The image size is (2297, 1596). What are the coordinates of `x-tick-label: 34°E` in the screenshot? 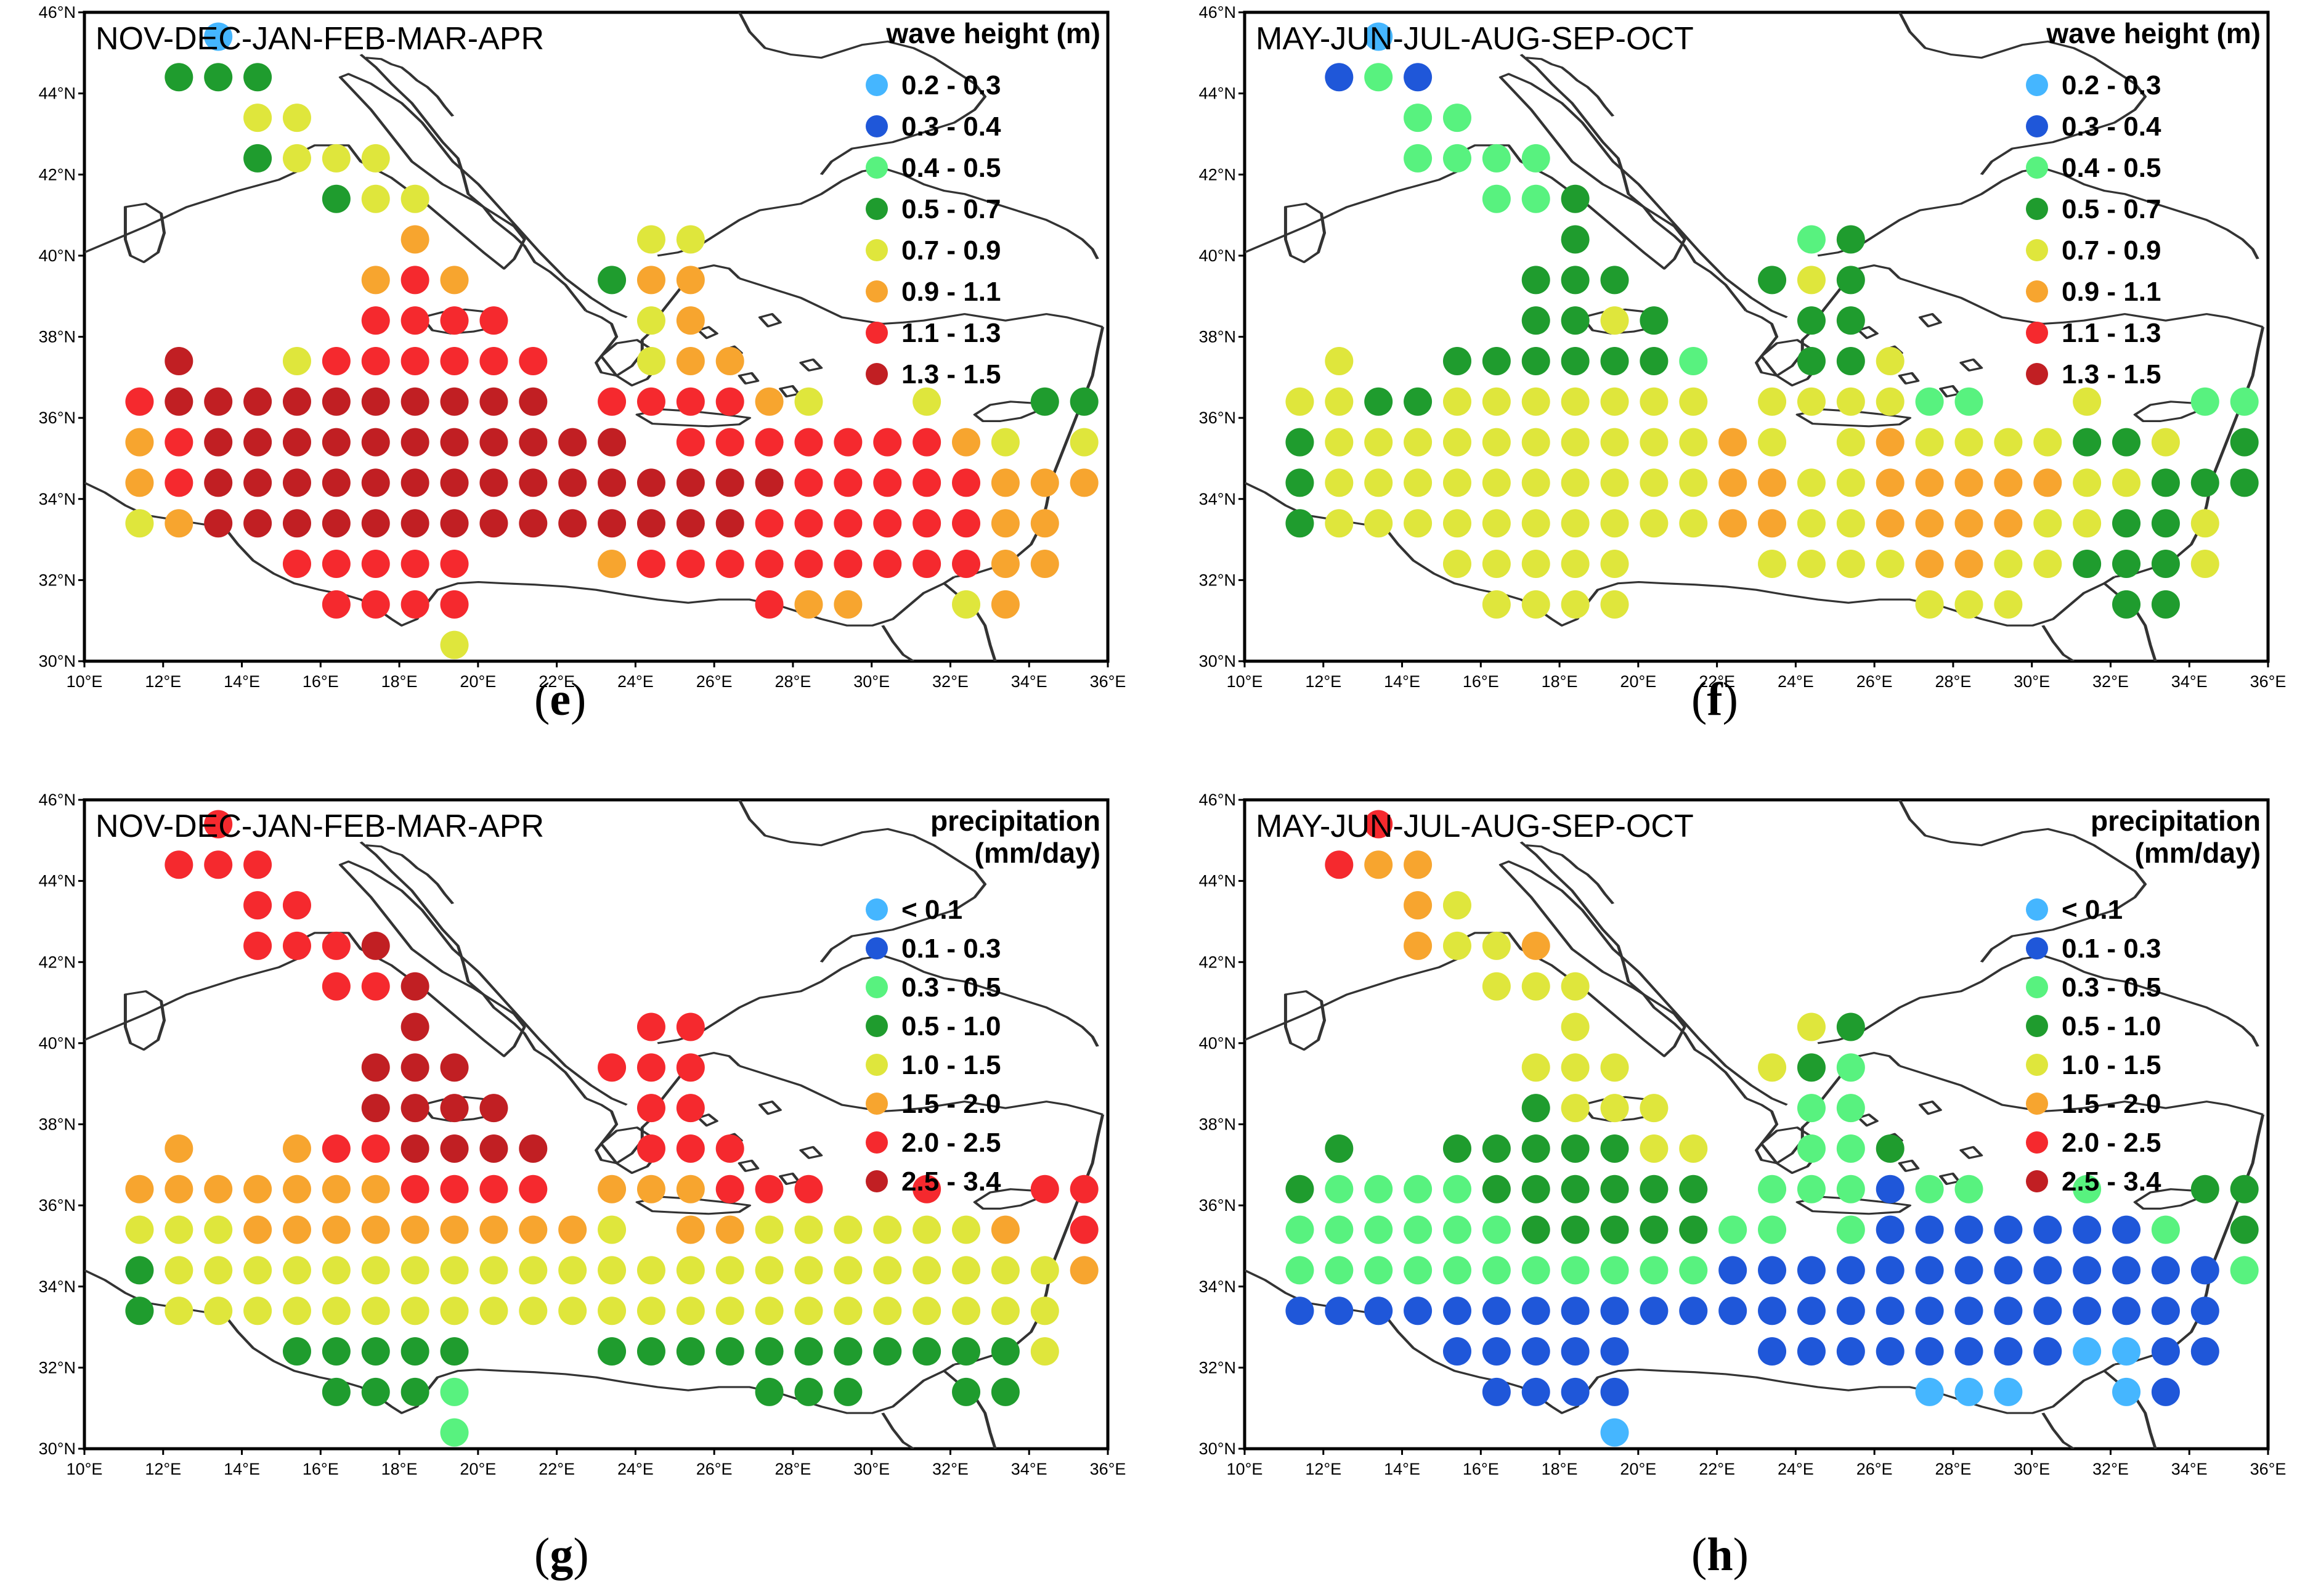 It's located at (1029, 1469).